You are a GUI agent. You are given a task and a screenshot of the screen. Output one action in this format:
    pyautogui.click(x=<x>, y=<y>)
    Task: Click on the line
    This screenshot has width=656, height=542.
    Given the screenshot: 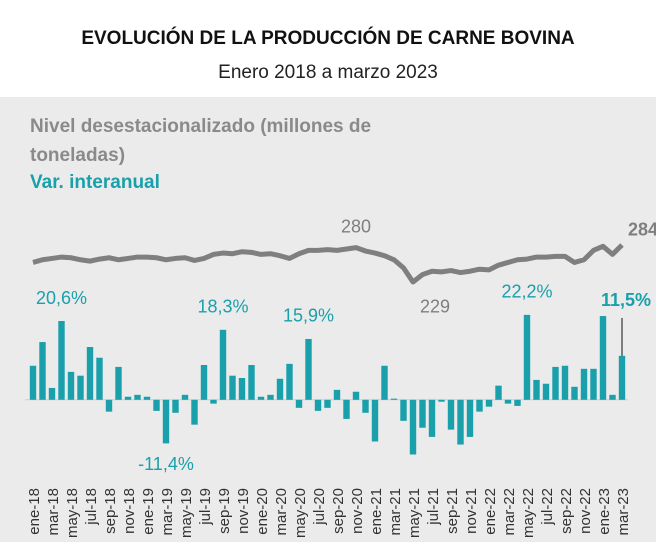 What is the action you would take?
    pyautogui.click(x=328, y=264)
    